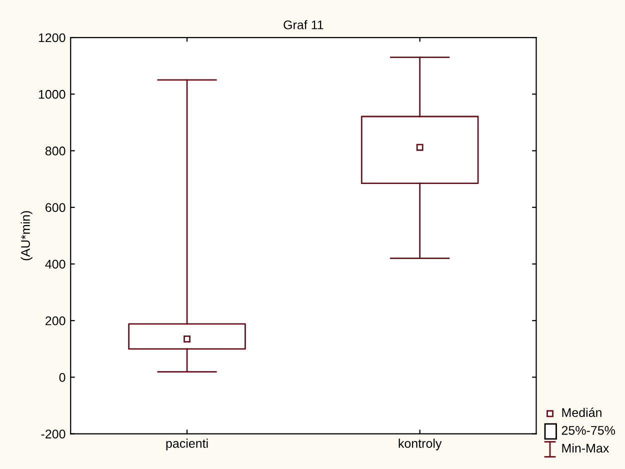 This screenshot has width=625, height=469. Describe the element at coordinates (52, 94) in the screenshot. I see `y-tick-label: 1000` at that location.